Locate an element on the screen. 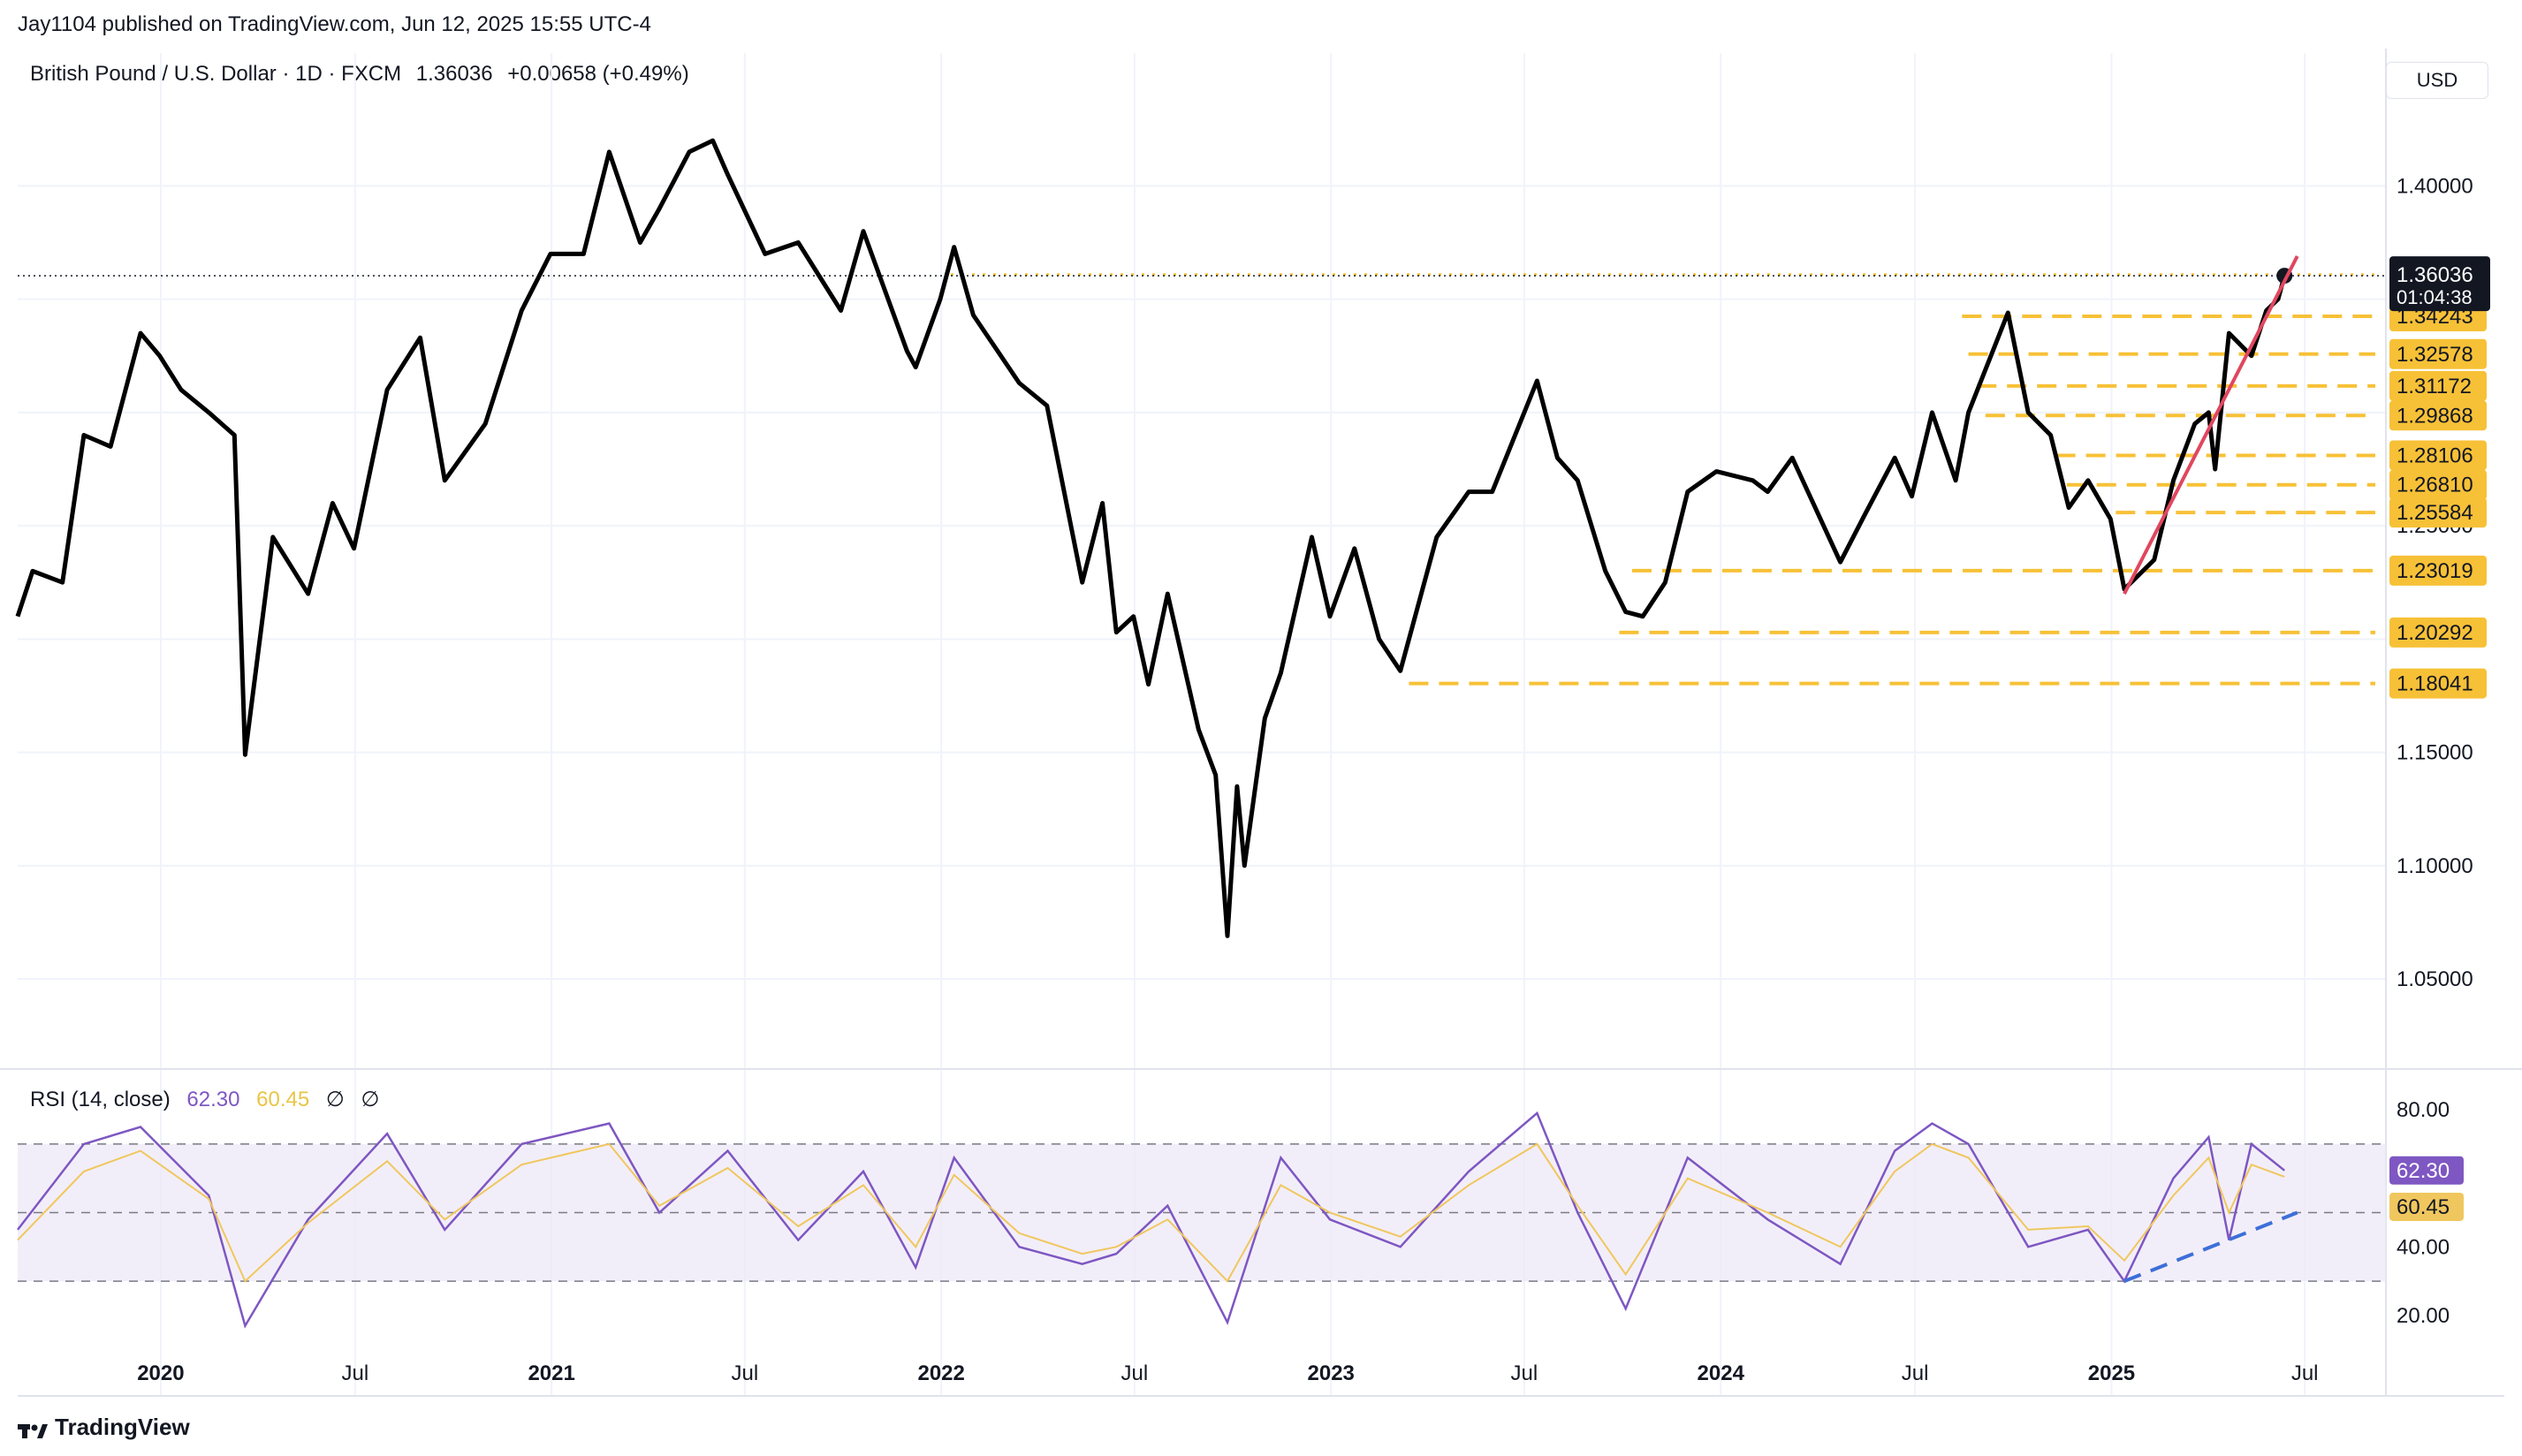 The width and height of the screenshot is (2522, 1456). level-badge-label: 1.20292 is located at coordinates (2435, 633).